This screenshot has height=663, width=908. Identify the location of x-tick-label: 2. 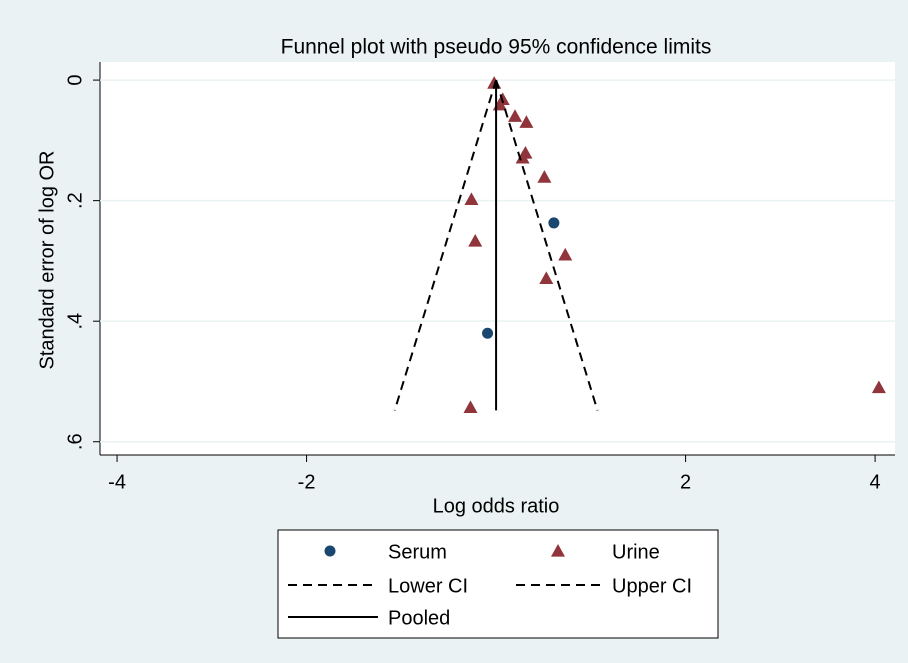
(685, 482).